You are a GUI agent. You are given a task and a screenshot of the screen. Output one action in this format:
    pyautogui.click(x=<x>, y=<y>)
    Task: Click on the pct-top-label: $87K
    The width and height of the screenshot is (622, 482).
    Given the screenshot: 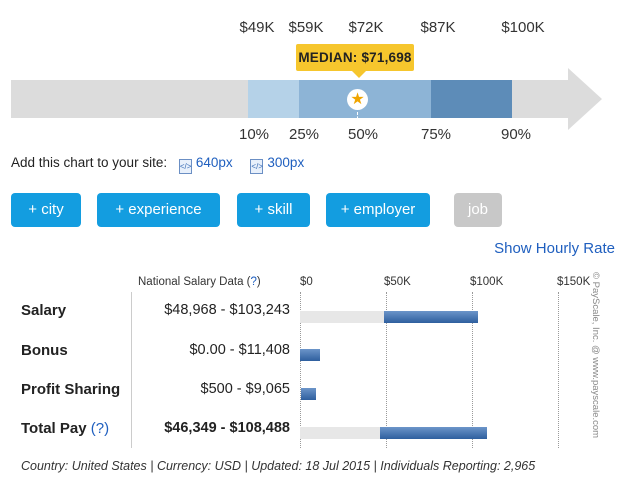 What is the action you would take?
    pyautogui.click(x=438, y=27)
    